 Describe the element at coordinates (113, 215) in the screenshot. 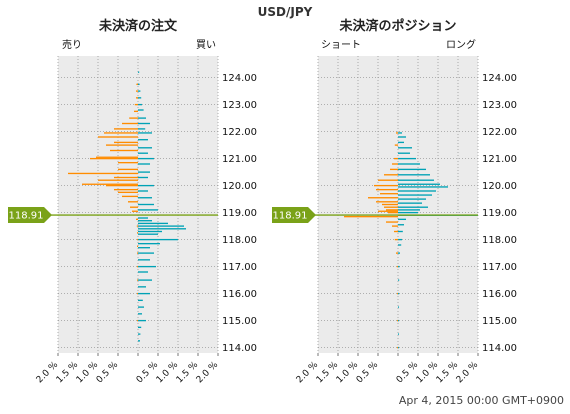

I see `orders-price-marker: 118.91` at that location.